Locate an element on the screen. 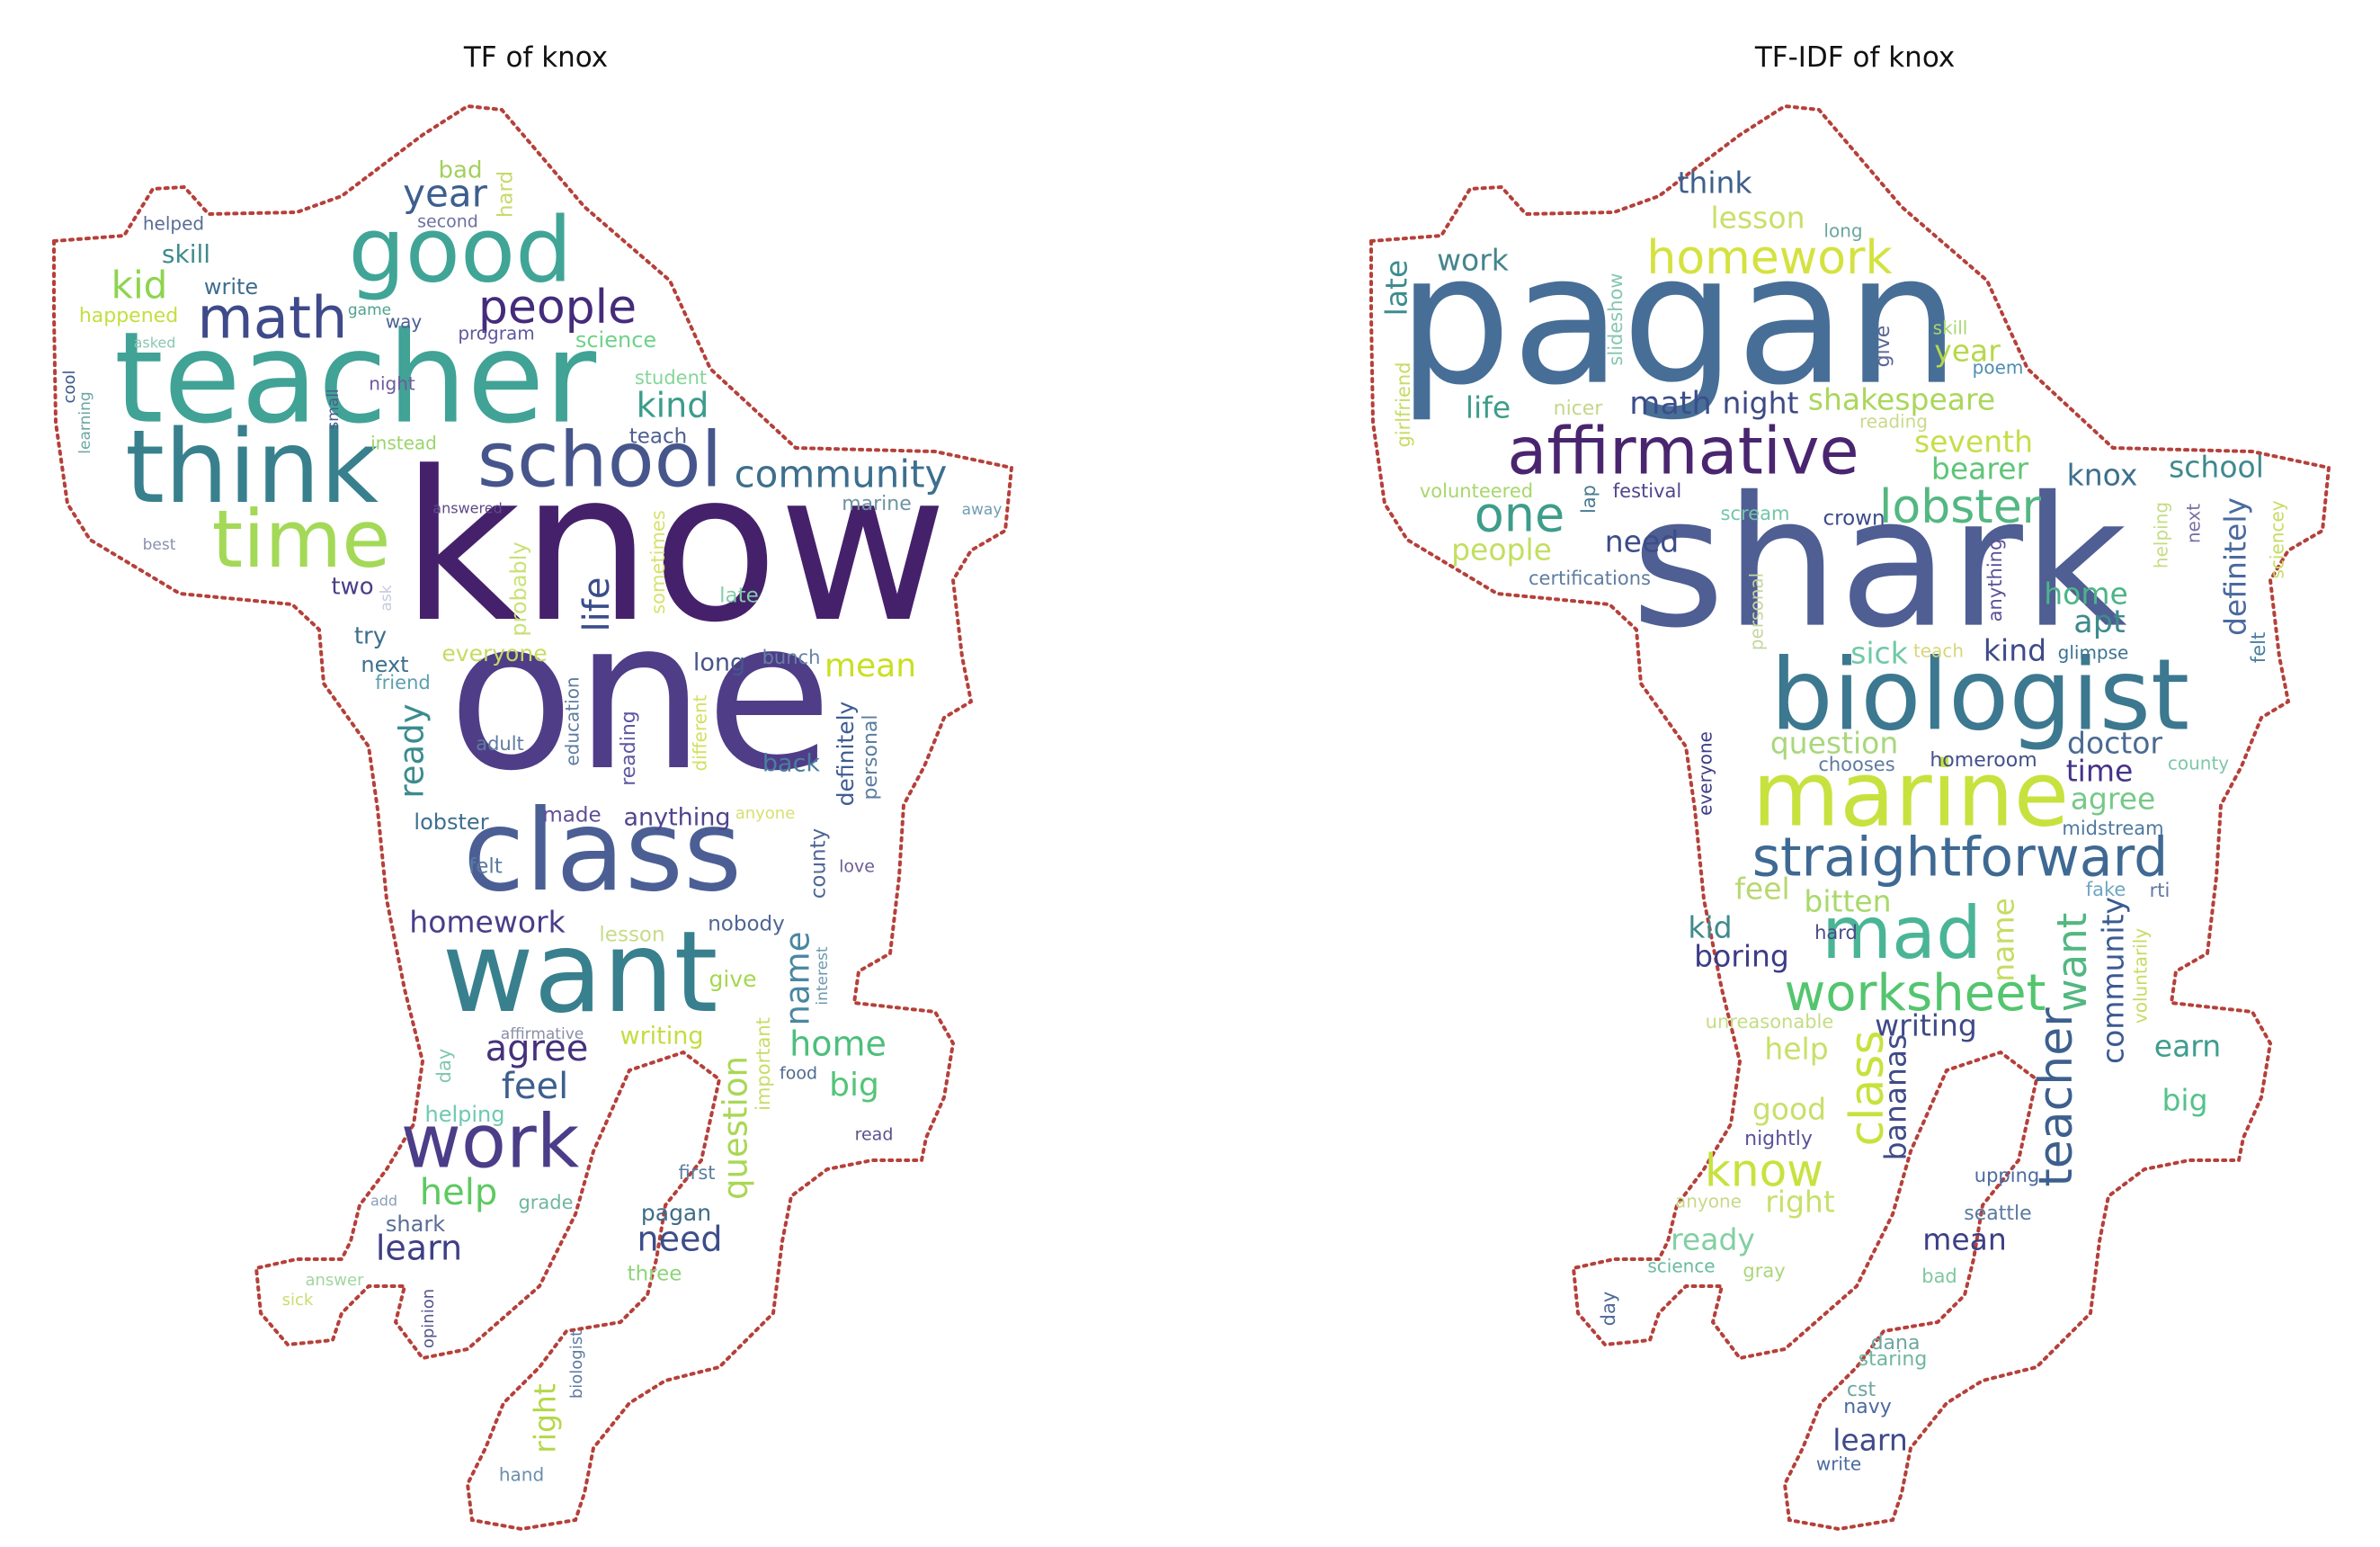 The height and width of the screenshot is (1547, 2380). tf-word-help: help is located at coordinates (458, 1192).